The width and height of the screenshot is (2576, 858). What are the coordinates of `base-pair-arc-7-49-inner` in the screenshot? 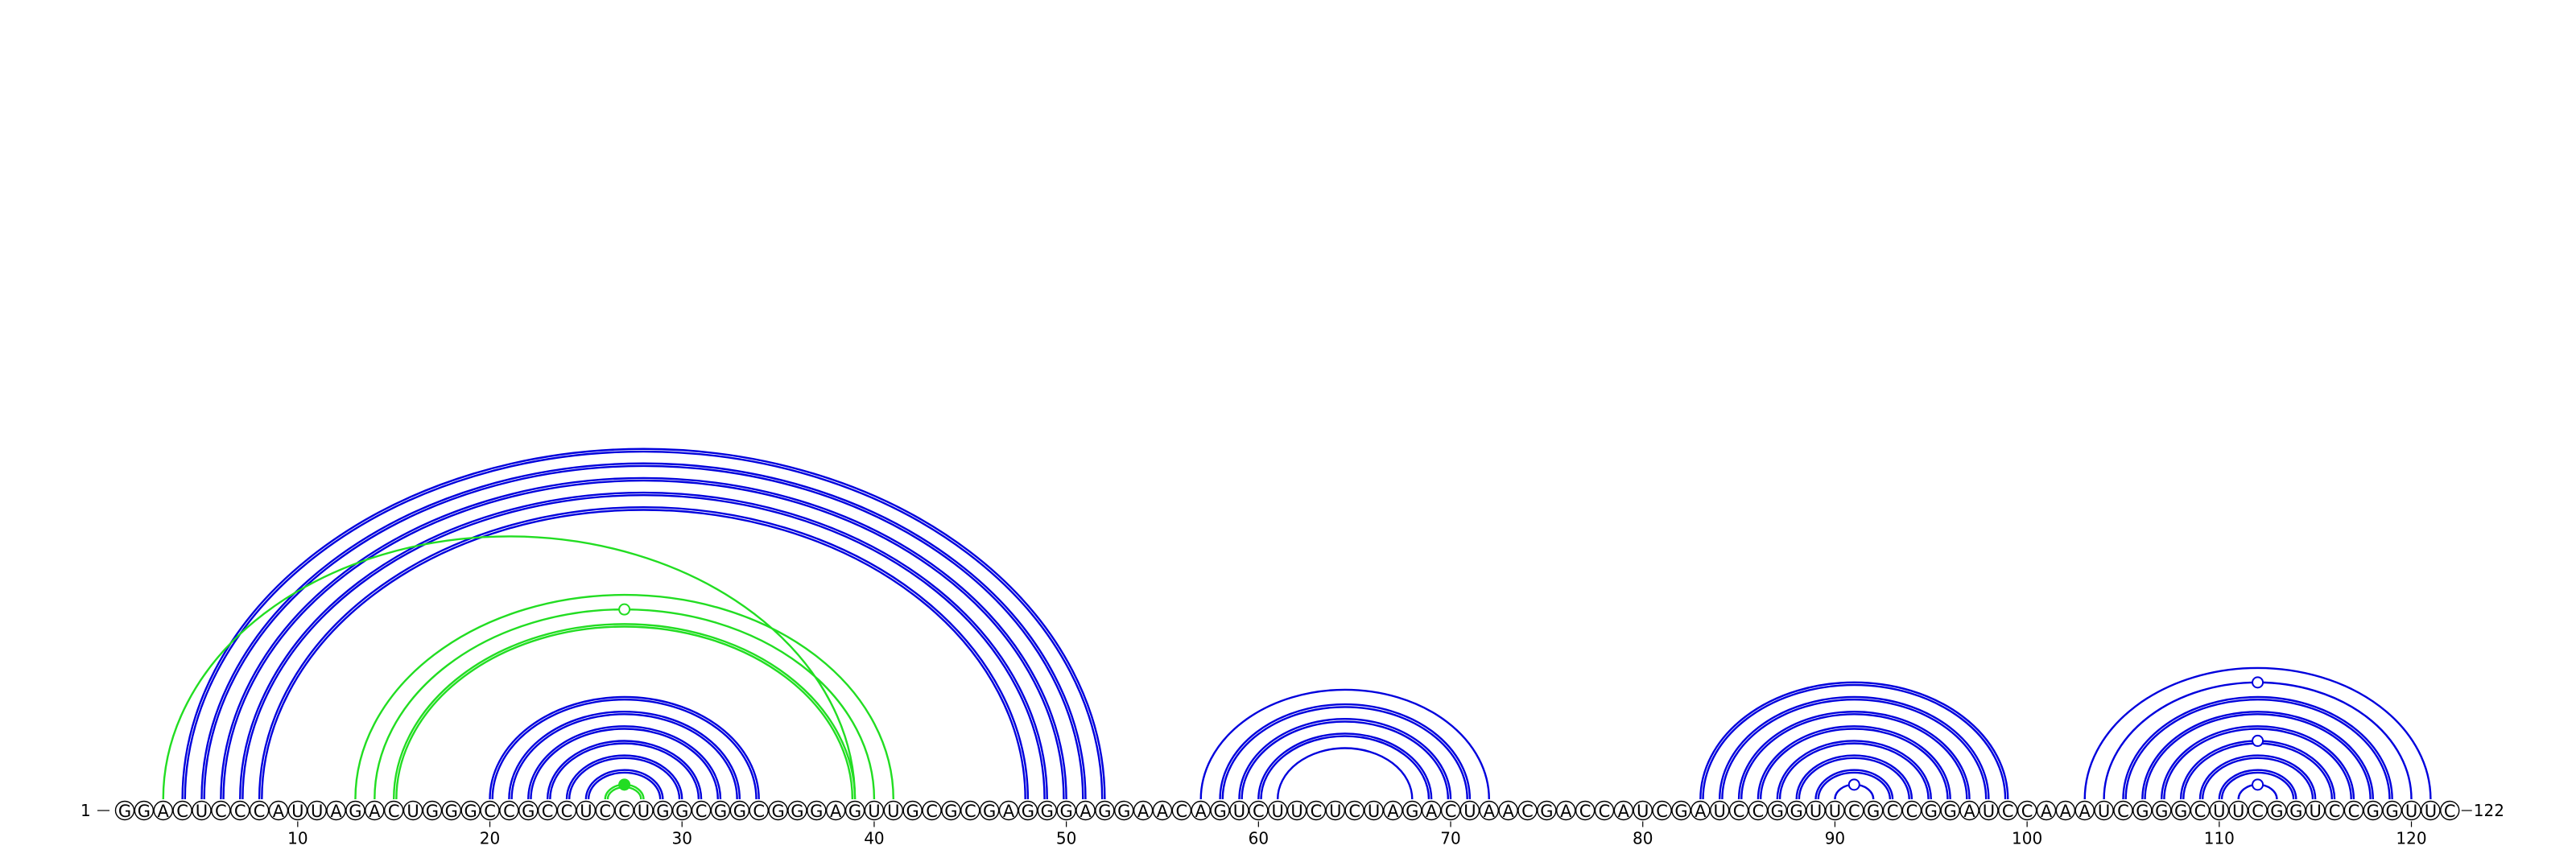 It's located at (644, 647).